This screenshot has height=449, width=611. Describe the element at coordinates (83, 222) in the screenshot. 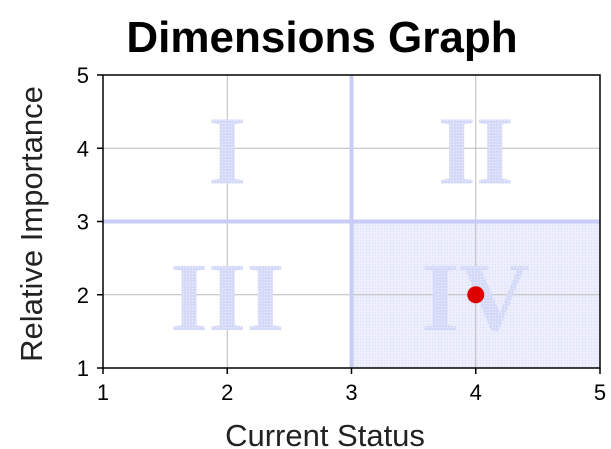

I see `y-tick-label: 3` at that location.